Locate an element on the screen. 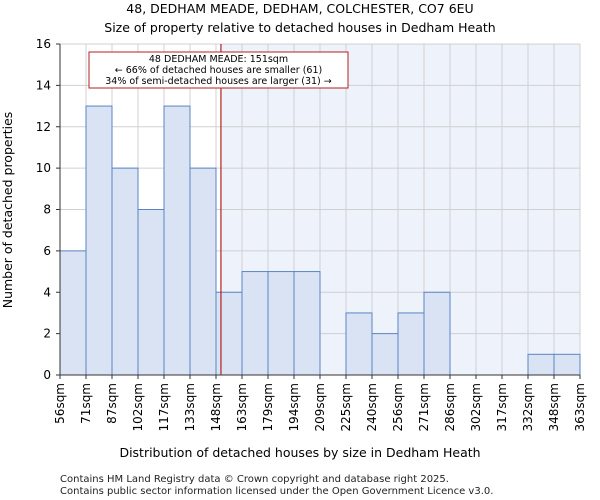  x-tick-label: 148sqm is located at coordinates (216, 407).